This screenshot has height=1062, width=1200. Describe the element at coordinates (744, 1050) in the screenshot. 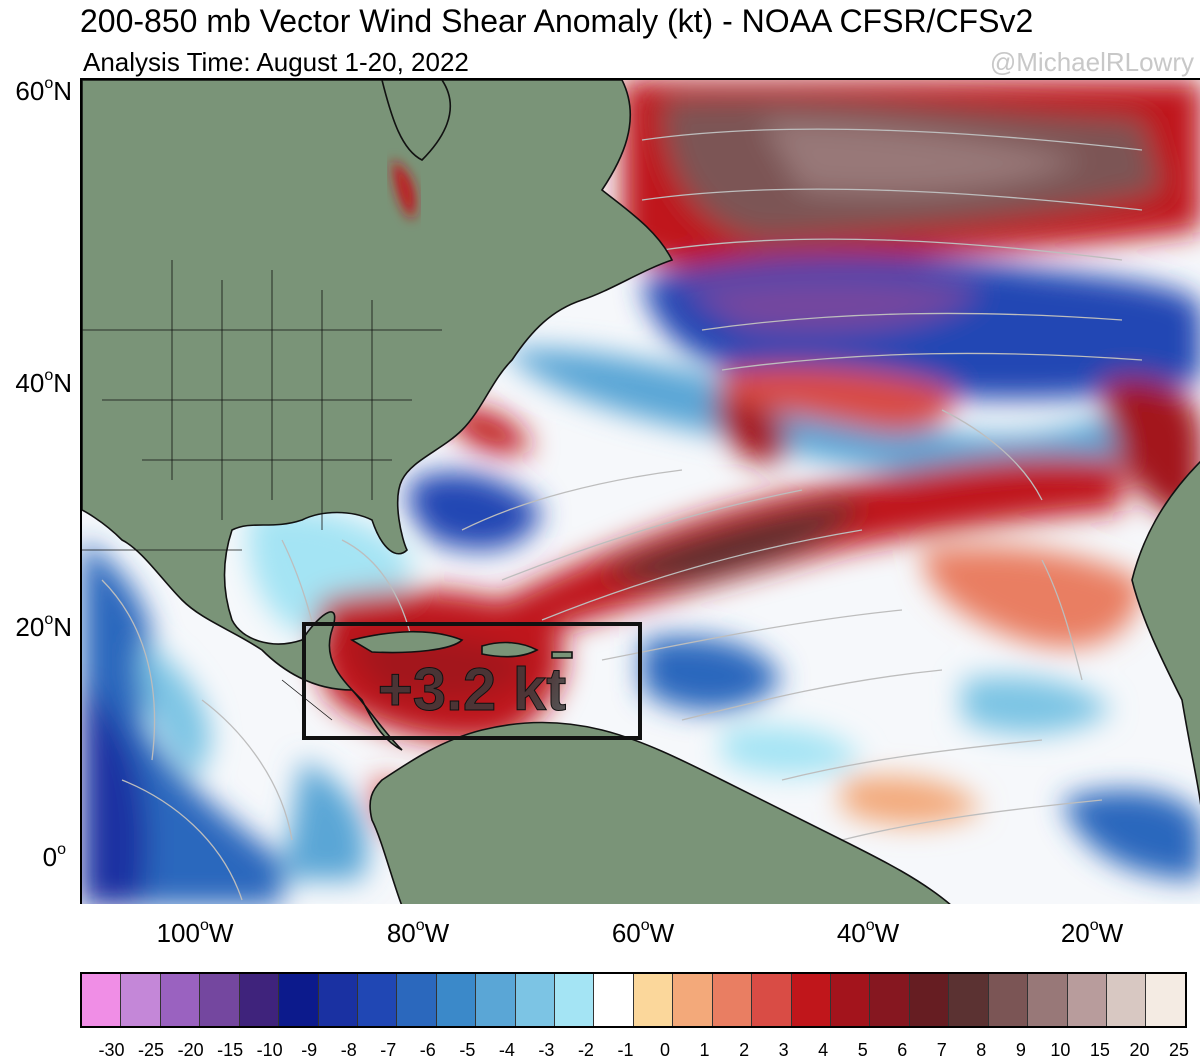

I see `colorbar-tick-label: 2` at that location.